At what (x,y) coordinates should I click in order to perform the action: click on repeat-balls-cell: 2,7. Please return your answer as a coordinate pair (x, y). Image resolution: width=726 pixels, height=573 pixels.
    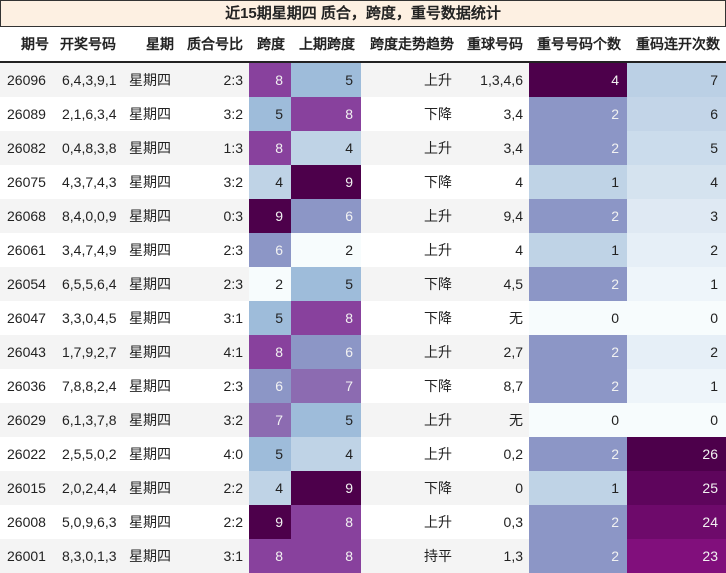
    Looking at the image, I should click on (494, 352).